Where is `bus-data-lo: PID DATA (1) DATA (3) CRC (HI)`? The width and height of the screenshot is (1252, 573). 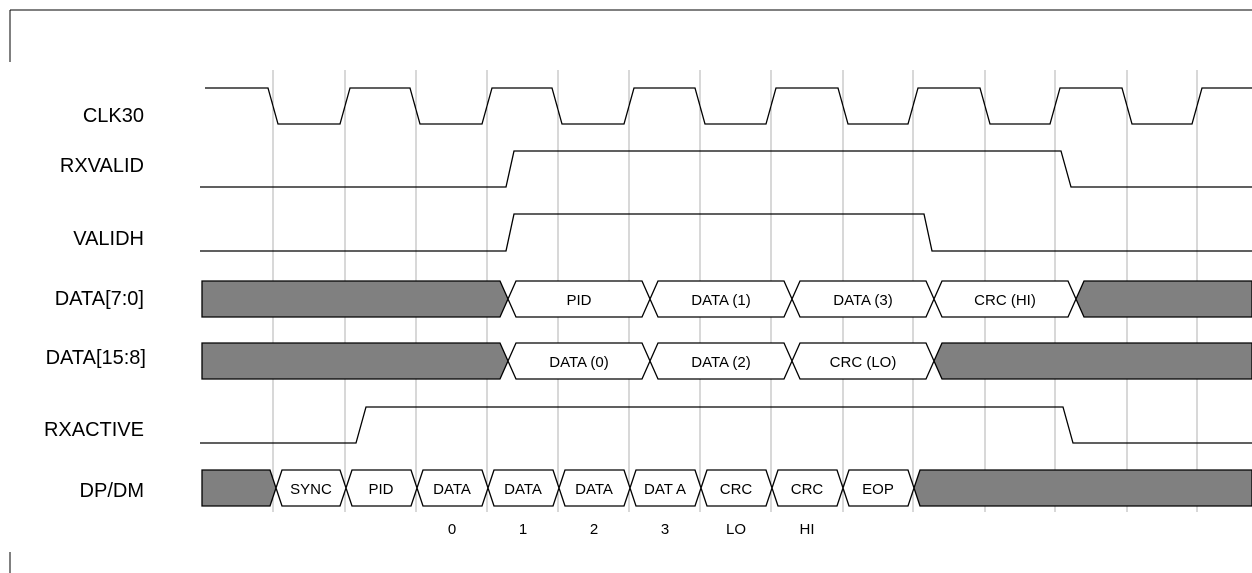
bus-data-lo: PID DATA (1) DATA (3) CRC (HI) is located at coordinates (726, 299).